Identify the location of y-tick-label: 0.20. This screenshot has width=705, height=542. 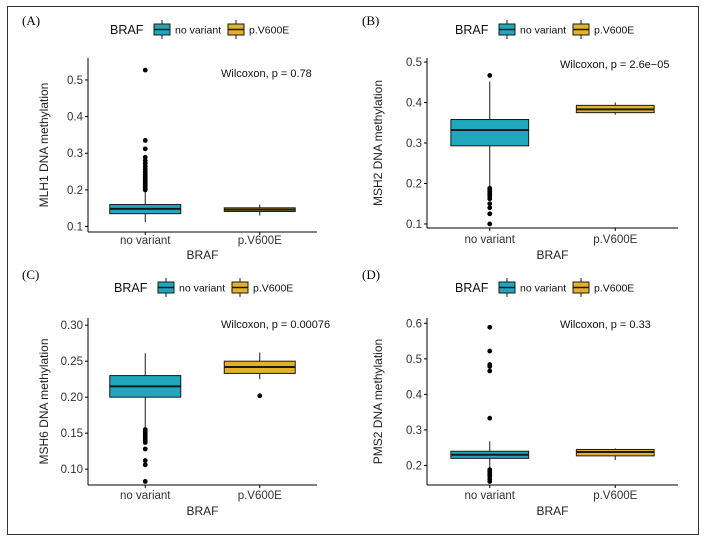
(72, 398).